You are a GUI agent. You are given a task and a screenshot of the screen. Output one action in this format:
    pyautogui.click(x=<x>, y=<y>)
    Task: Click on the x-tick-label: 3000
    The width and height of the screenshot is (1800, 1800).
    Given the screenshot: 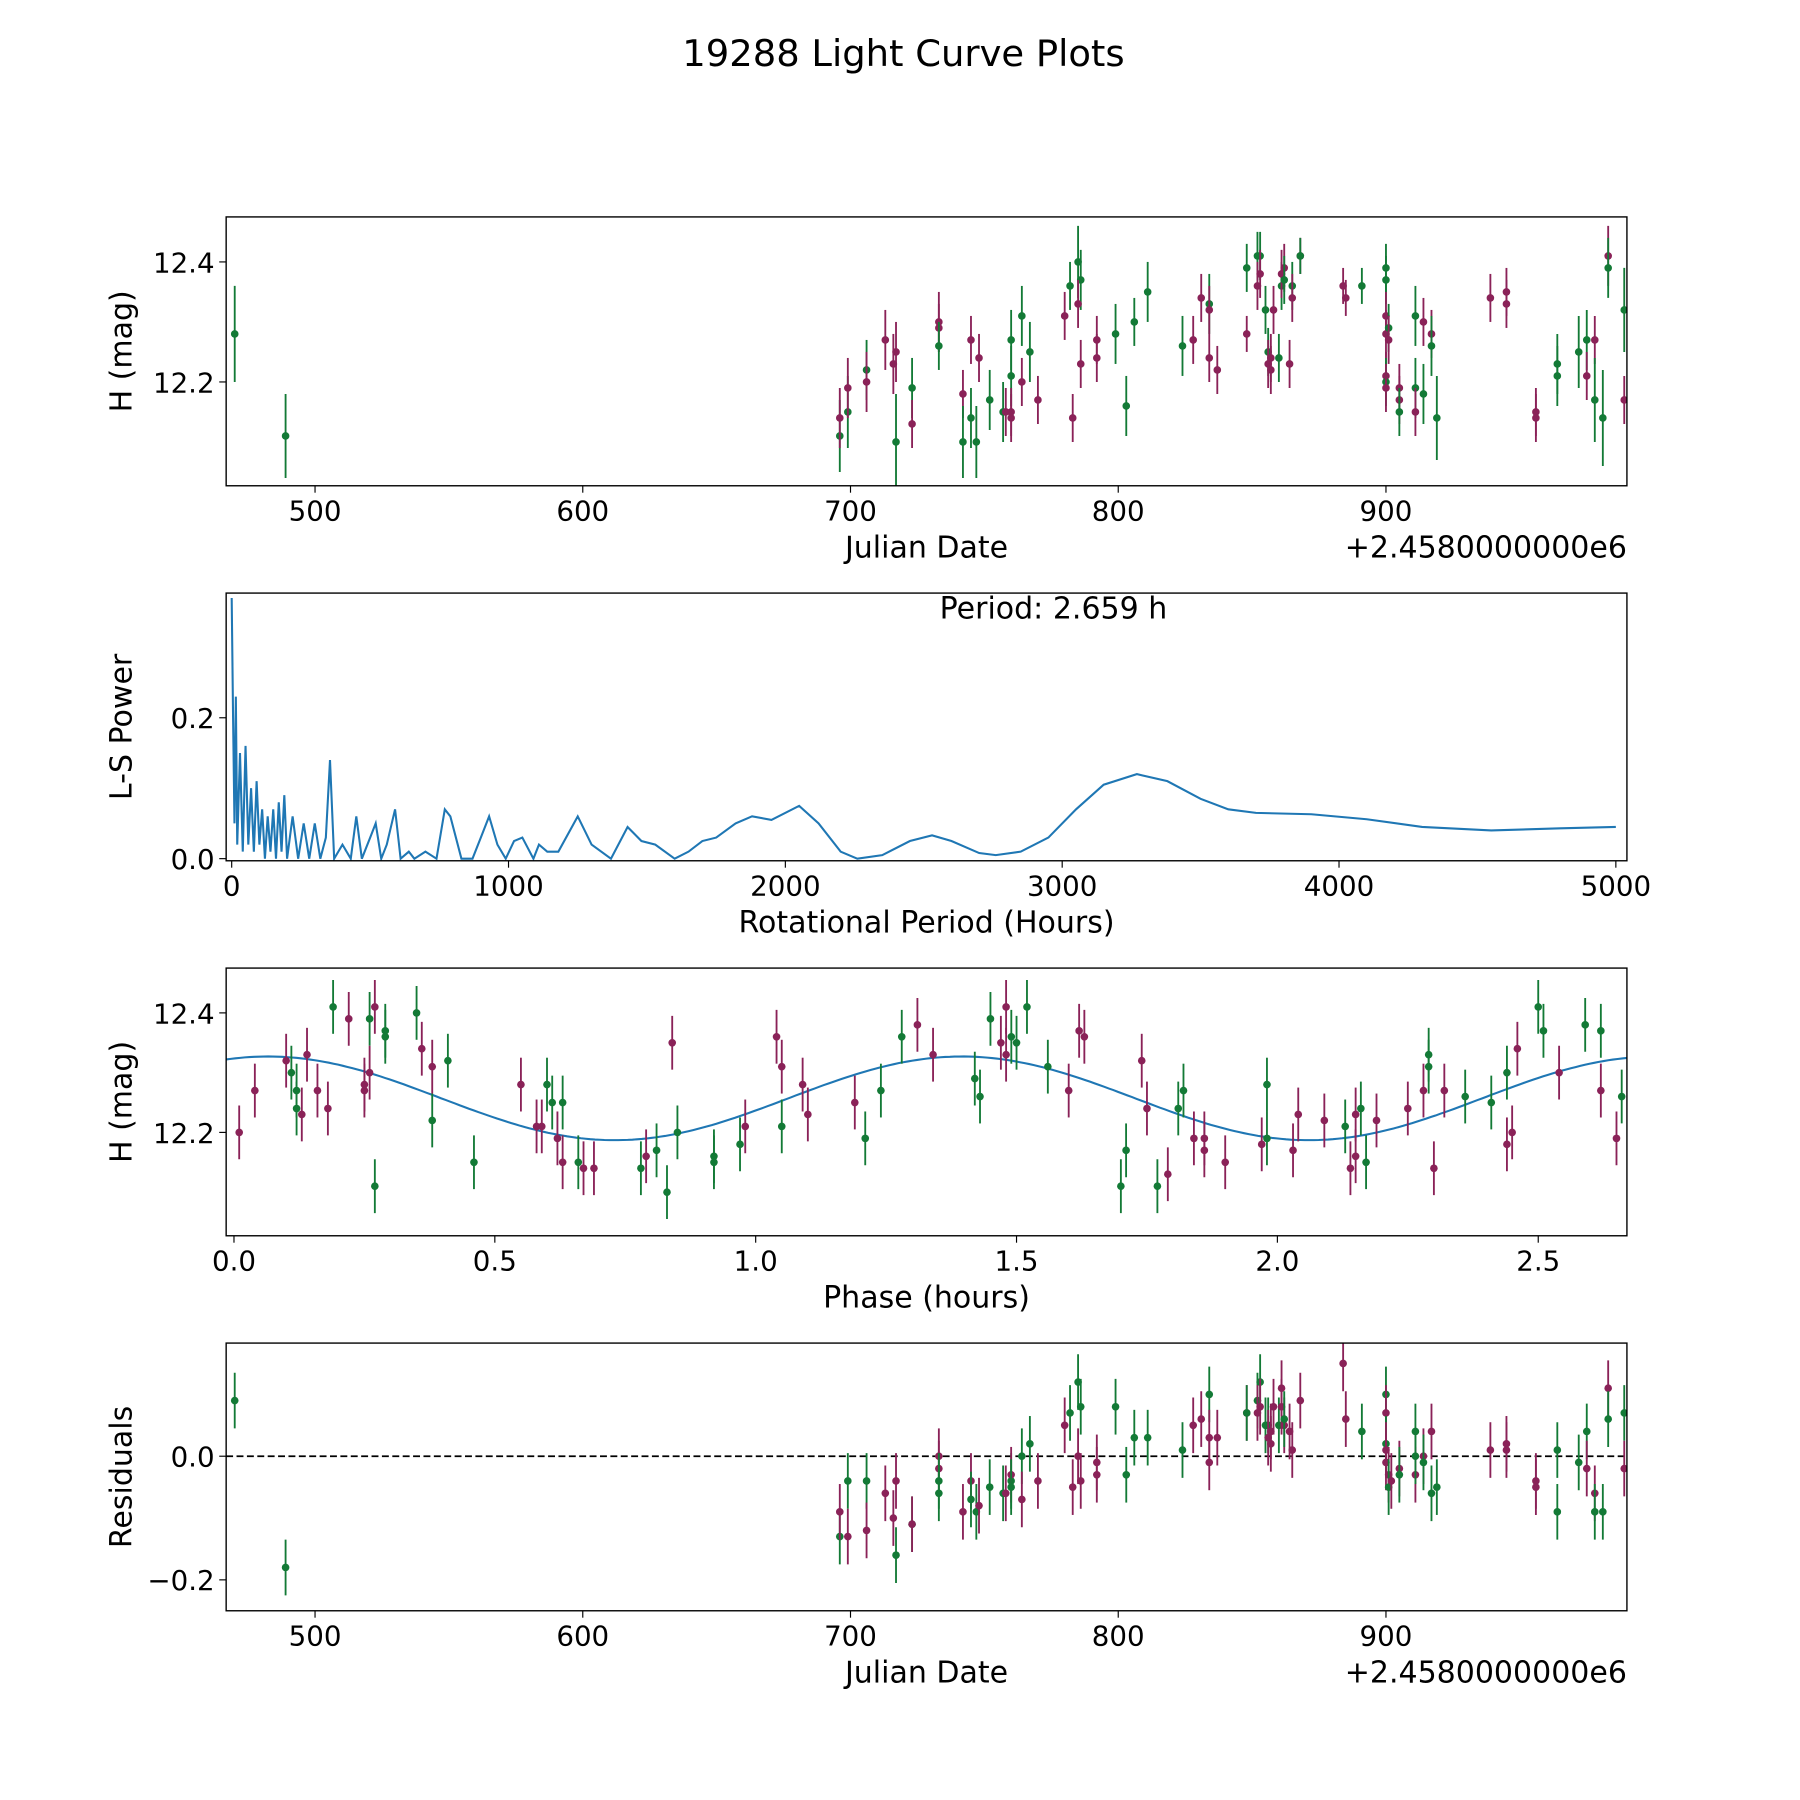 What is the action you would take?
    pyautogui.click(x=1062, y=885)
    